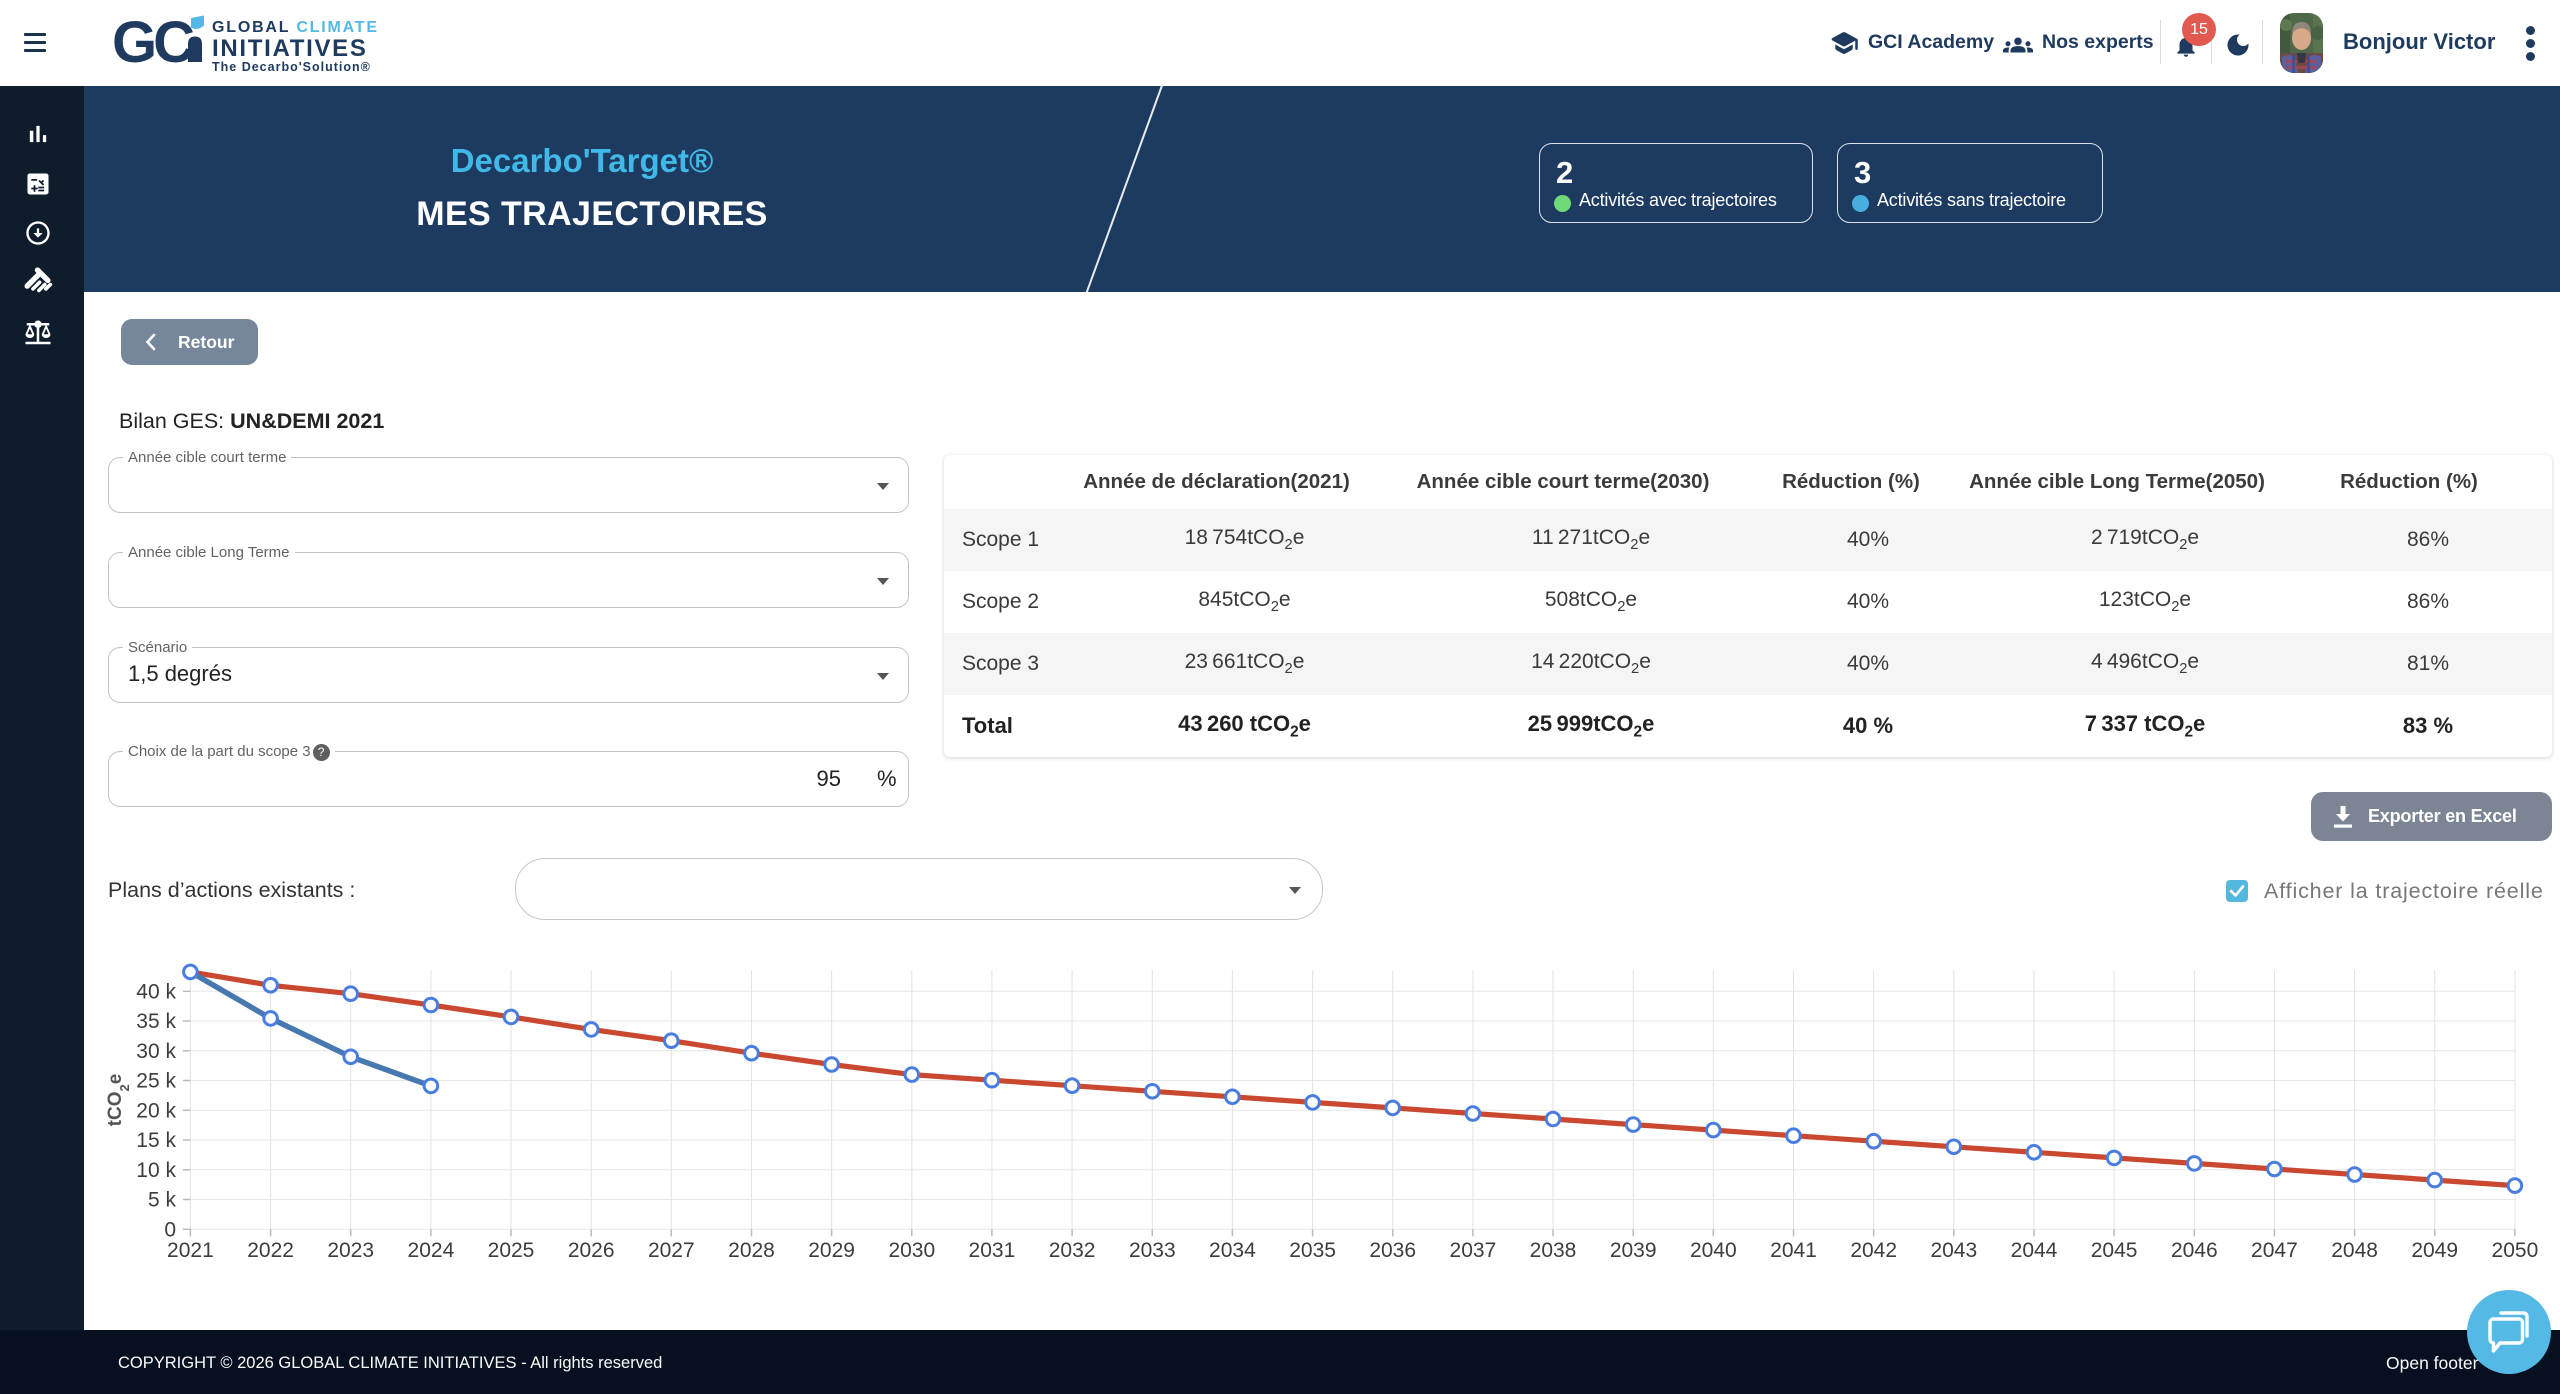 This screenshot has width=2560, height=1394. What do you see at coordinates (2354, 1250) in the screenshot?
I see `svg-text: 2048` at bounding box center [2354, 1250].